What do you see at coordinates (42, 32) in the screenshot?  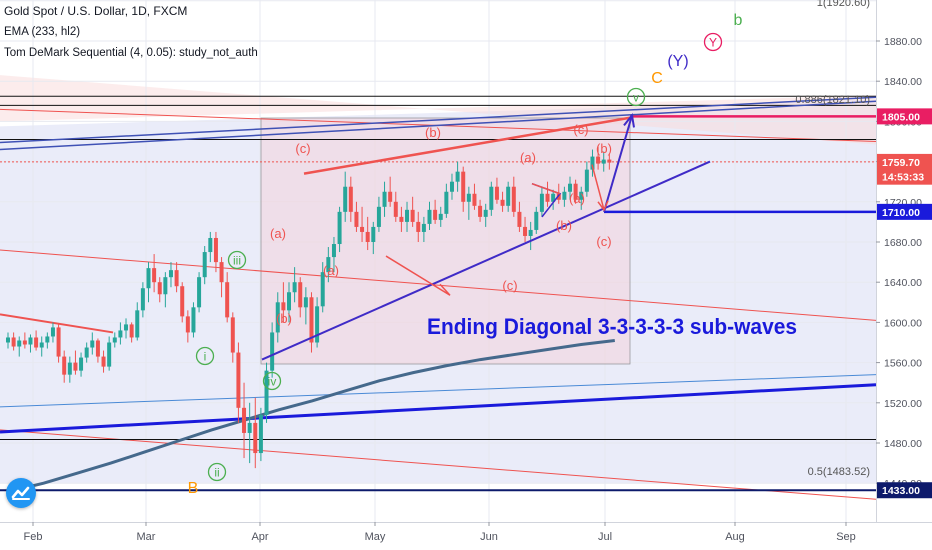 I see `indicator-ema-label: EMA (233, hl2)` at bounding box center [42, 32].